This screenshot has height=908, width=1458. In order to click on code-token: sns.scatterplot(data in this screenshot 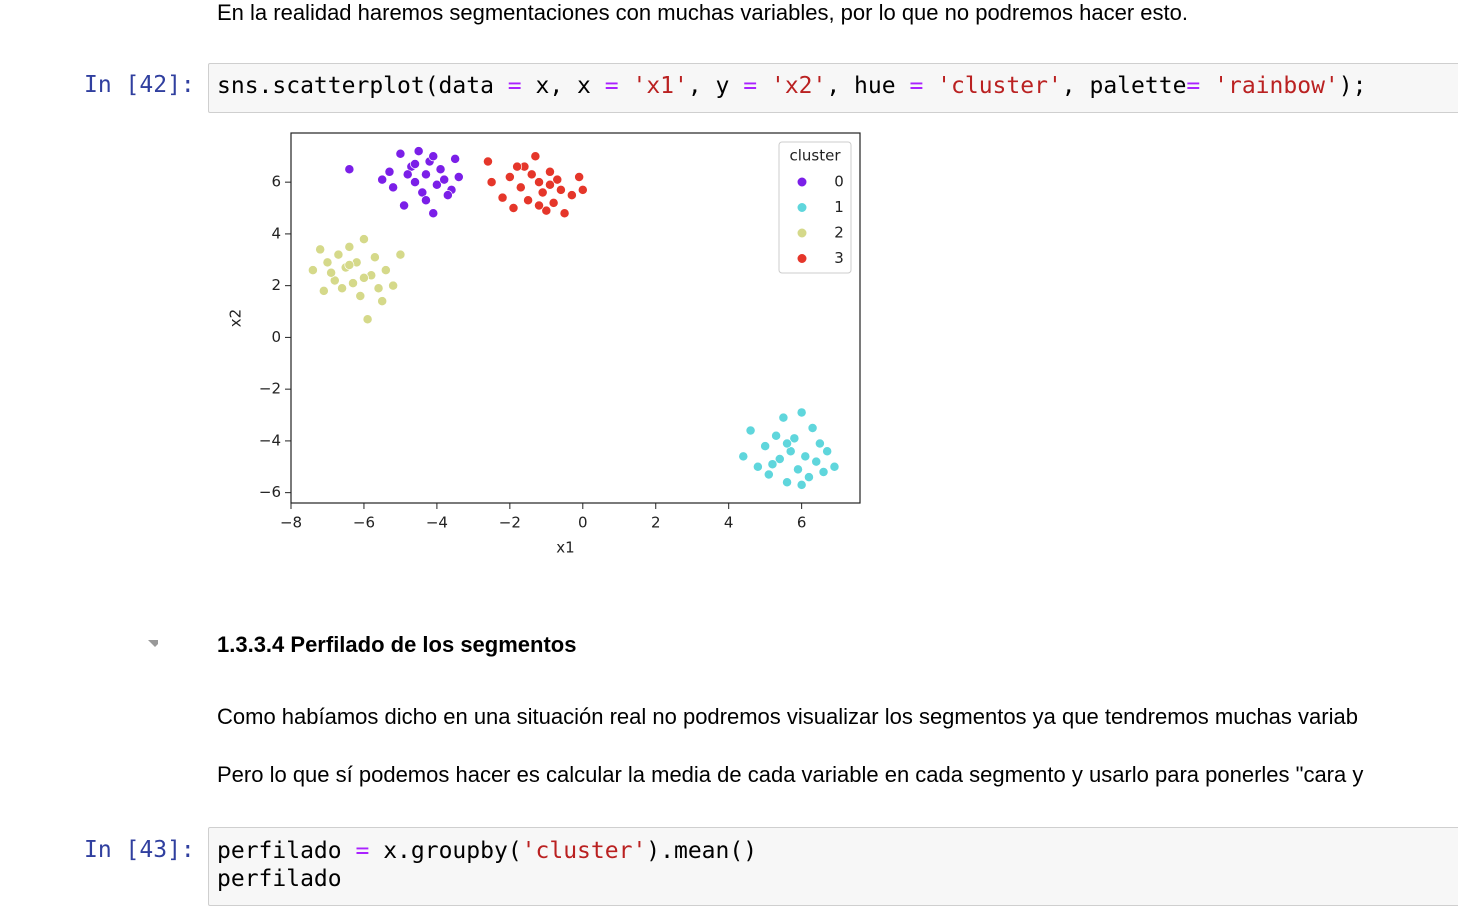, I will do `click(362, 86)`.